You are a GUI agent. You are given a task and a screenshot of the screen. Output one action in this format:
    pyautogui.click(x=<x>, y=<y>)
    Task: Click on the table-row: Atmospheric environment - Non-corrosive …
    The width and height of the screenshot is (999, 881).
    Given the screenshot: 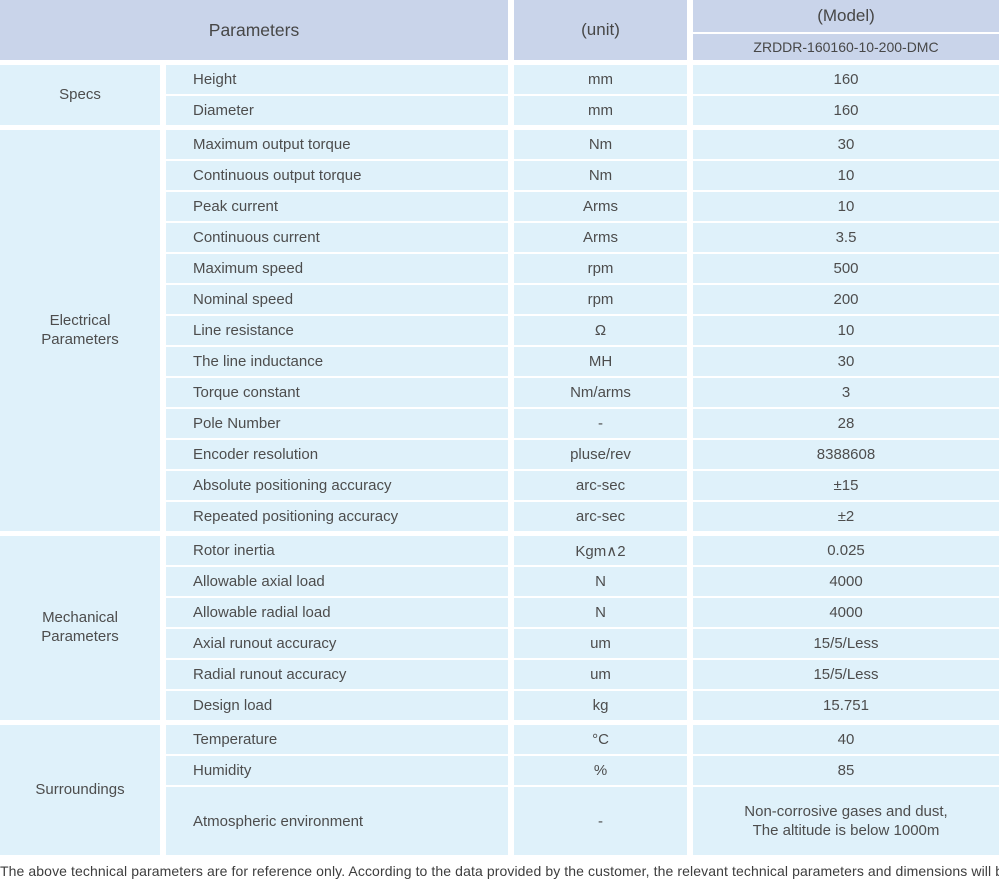 What is the action you would take?
    pyautogui.click(x=582, y=821)
    